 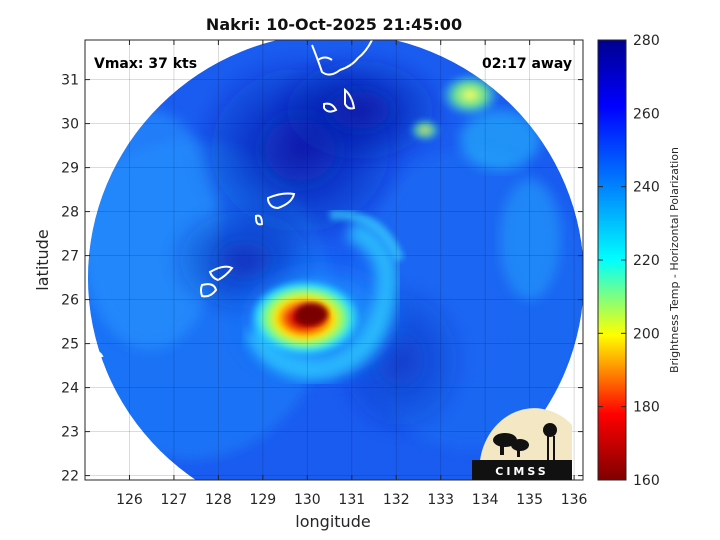 What do you see at coordinates (629, 261) in the screenshot?
I see `colorbar-ticks: 160 180 200 220 240 260 280` at bounding box center [629, 261].